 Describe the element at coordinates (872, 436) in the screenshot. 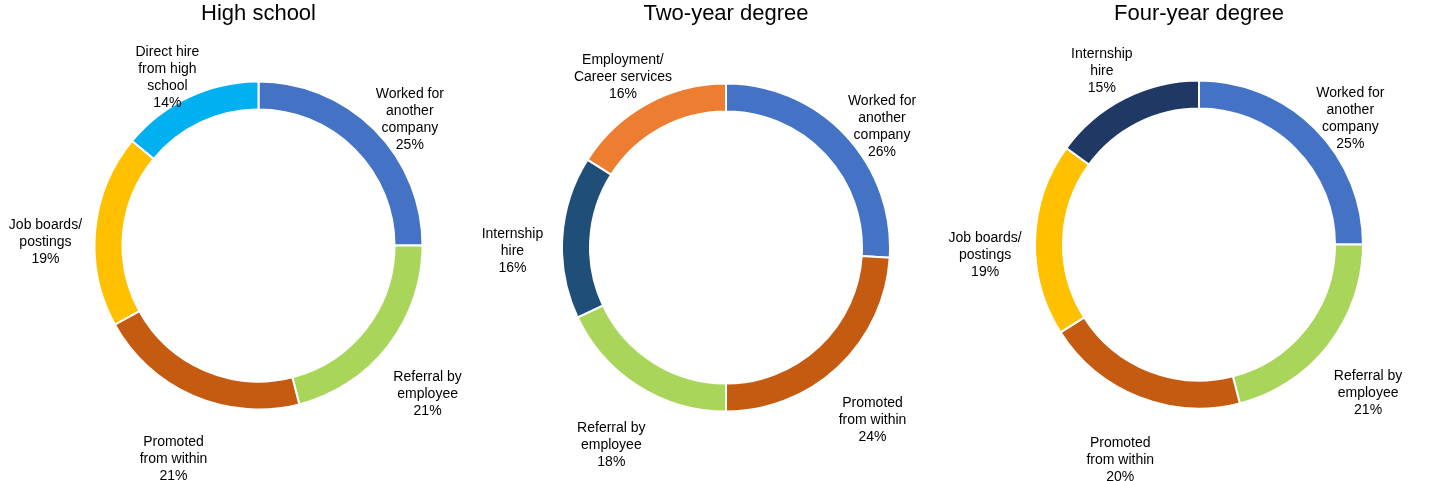

I see `data-label: 24%` at that location.